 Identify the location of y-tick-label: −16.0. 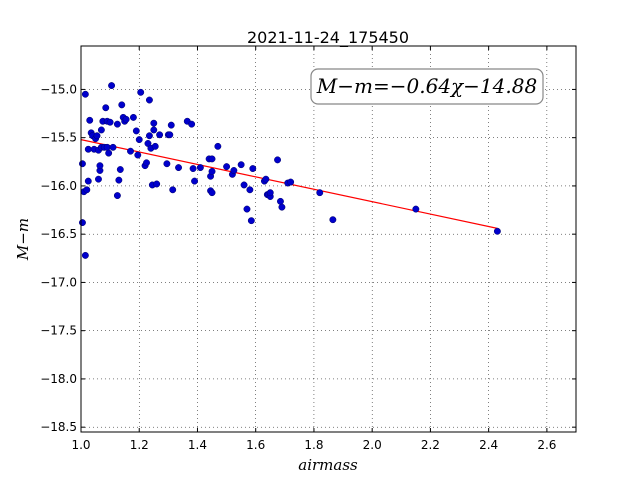
(58, 186).